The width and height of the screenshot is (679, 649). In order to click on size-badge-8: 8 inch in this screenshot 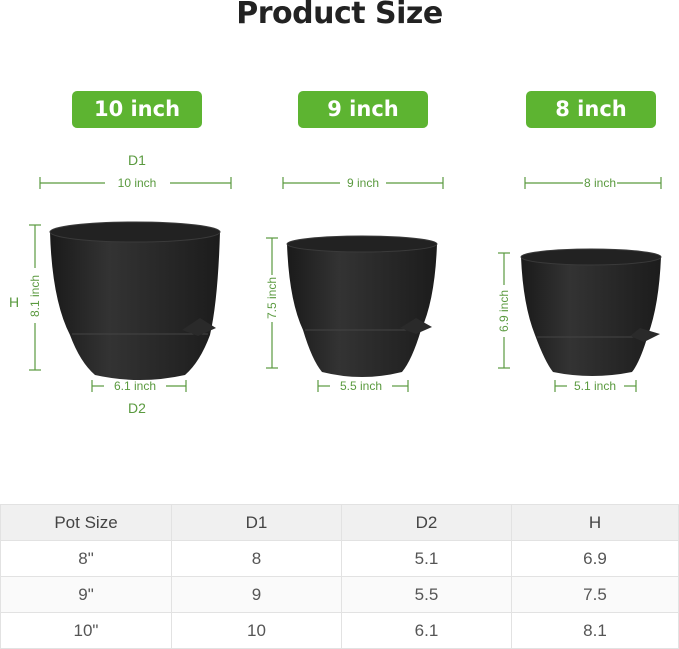, I will do `click(591, 109)`.